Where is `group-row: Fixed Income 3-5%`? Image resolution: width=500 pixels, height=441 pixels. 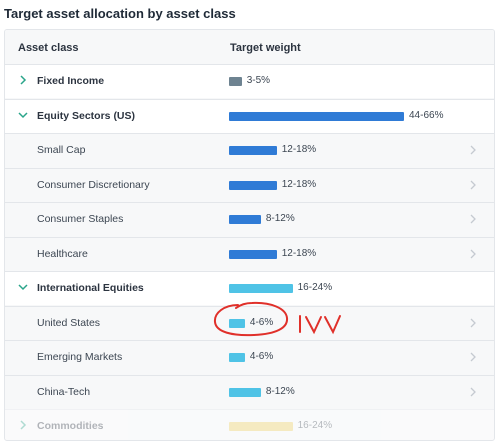
group-row: Fixed Income 3-5% is located at coordinates (249, 81).